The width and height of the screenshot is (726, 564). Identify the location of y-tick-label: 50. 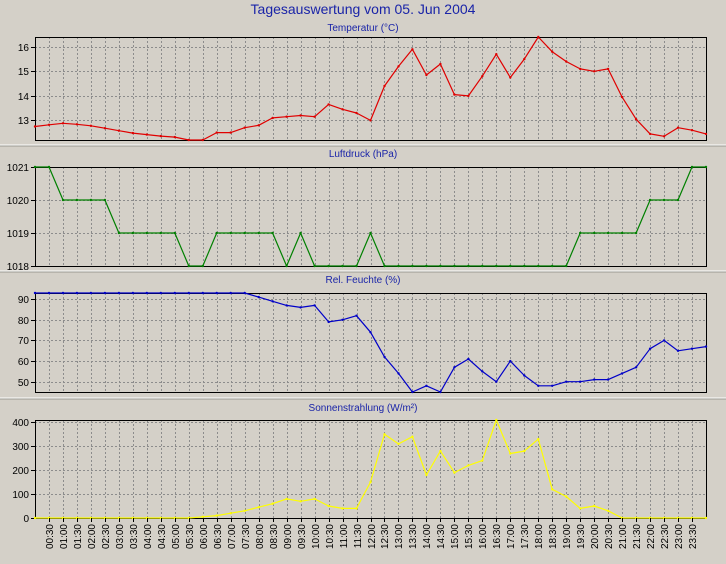
(24, 383).